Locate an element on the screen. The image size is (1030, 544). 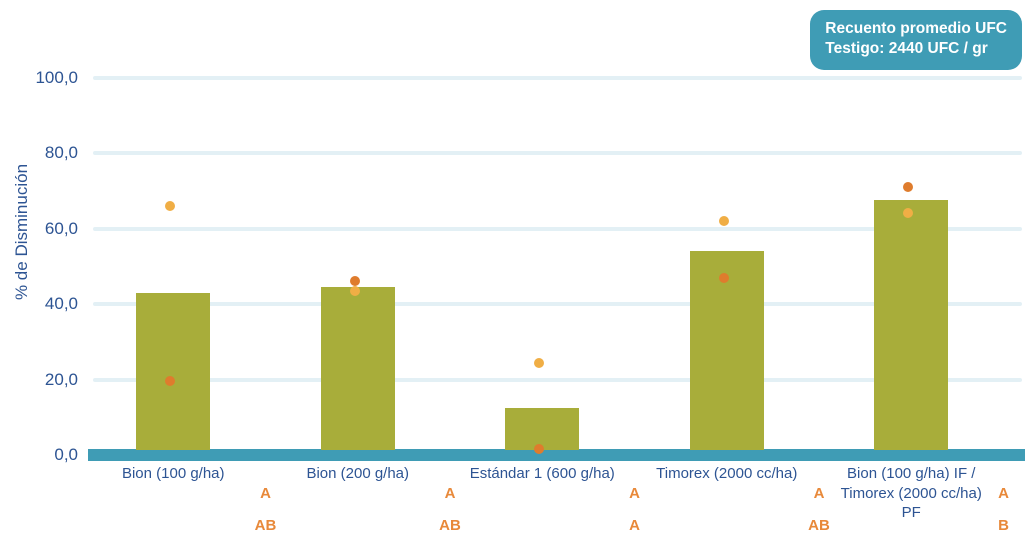
y-tick-label: 40,0 is located at coordinates (61, 303).